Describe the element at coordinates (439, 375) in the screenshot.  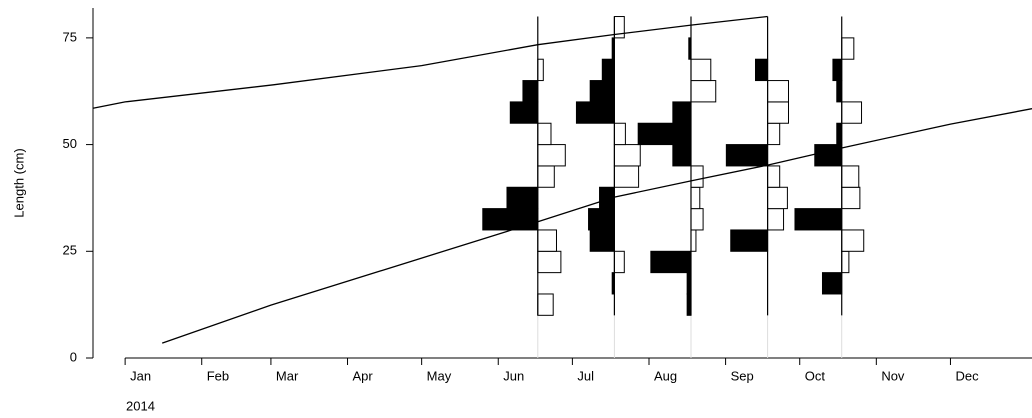
I see `x-tick-label: May` at that location.